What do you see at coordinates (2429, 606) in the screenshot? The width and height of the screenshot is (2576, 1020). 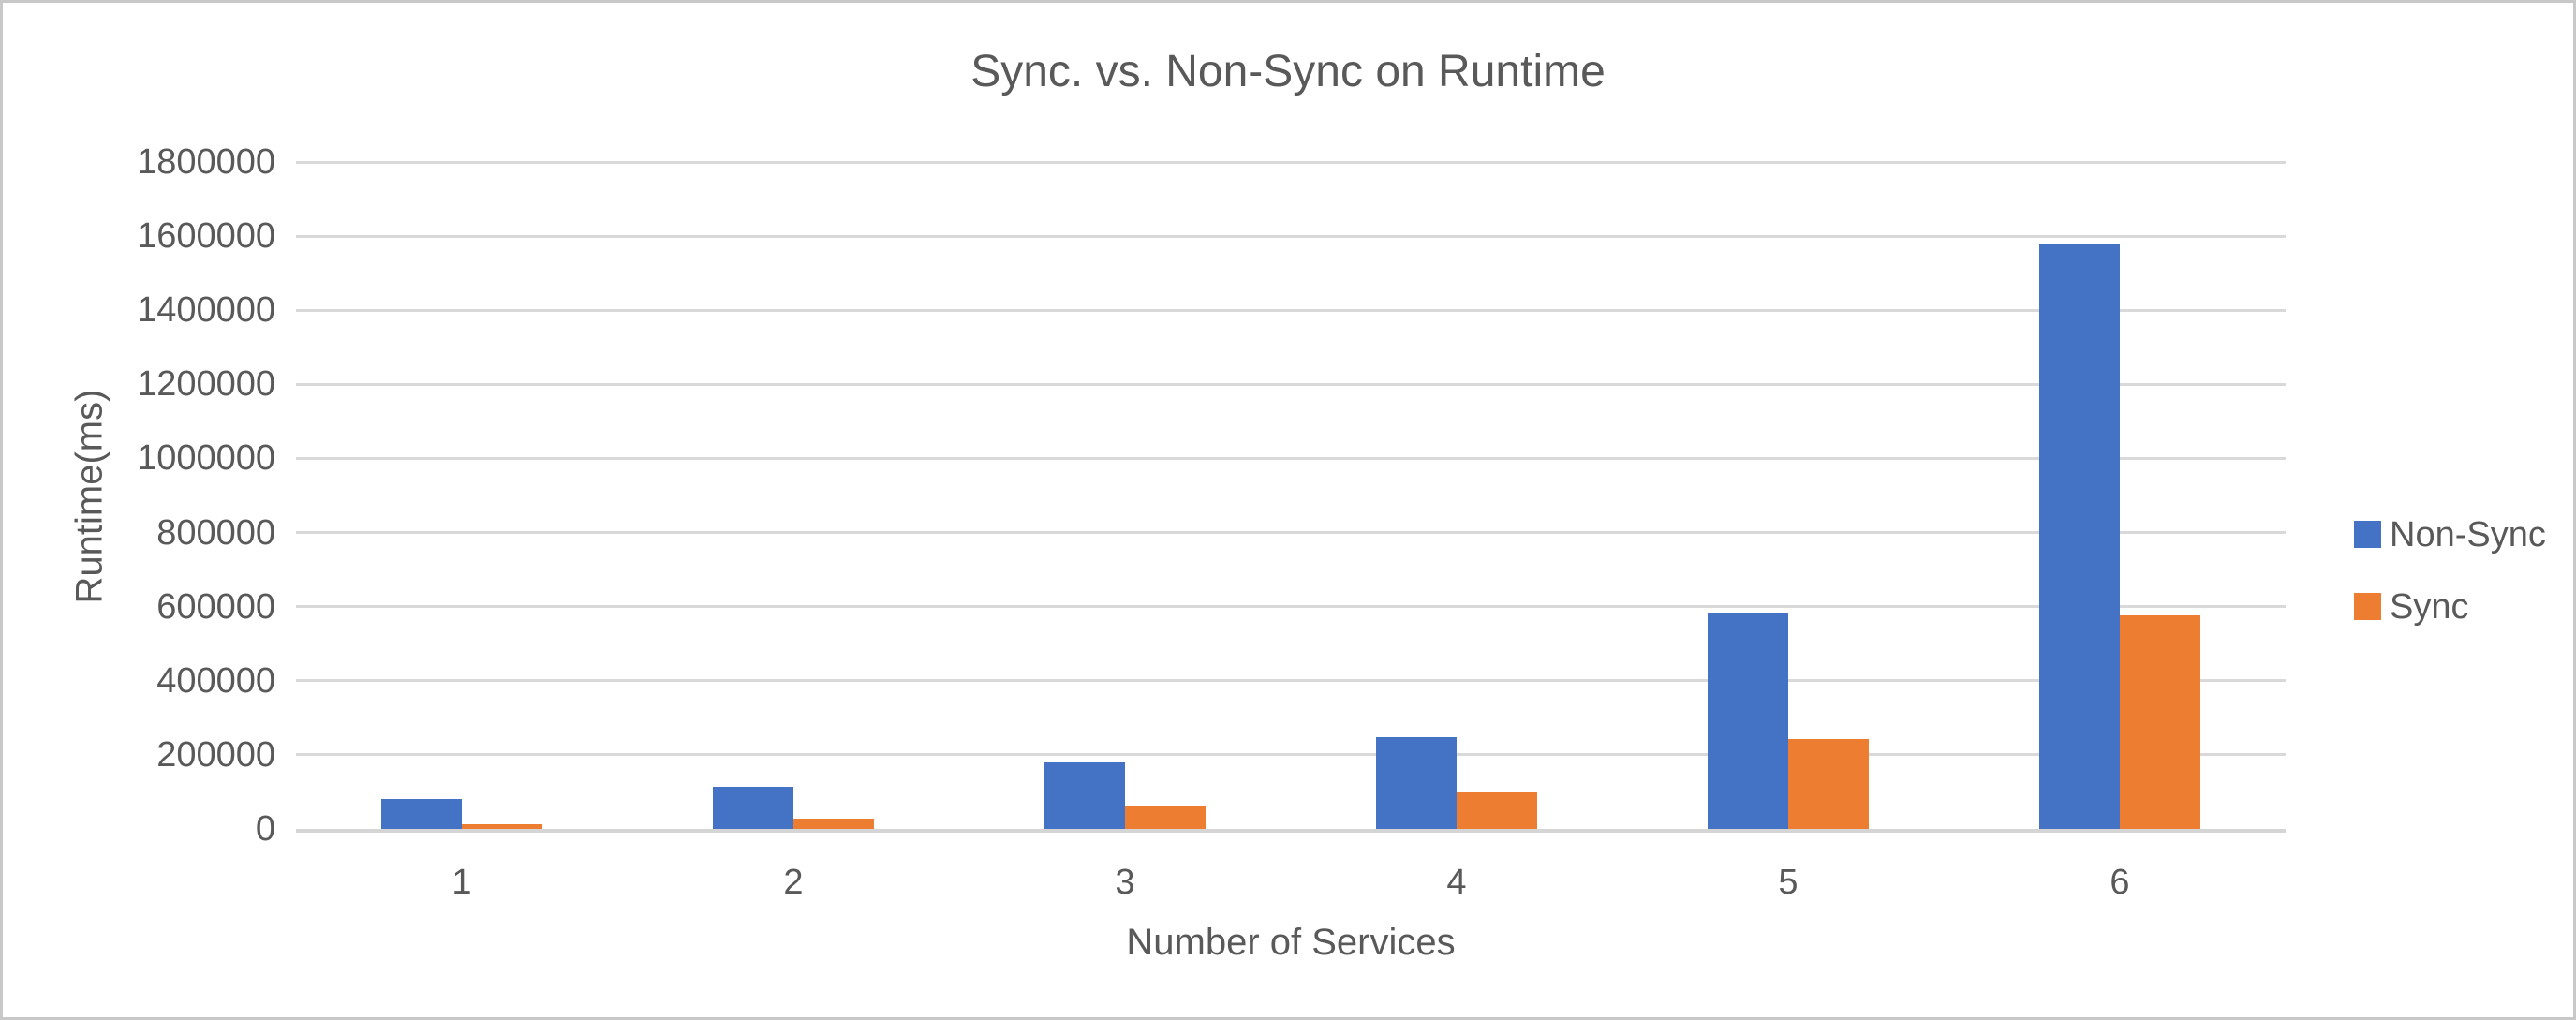 I see `legend-label: Sync` at bounding box center [2429, 606].